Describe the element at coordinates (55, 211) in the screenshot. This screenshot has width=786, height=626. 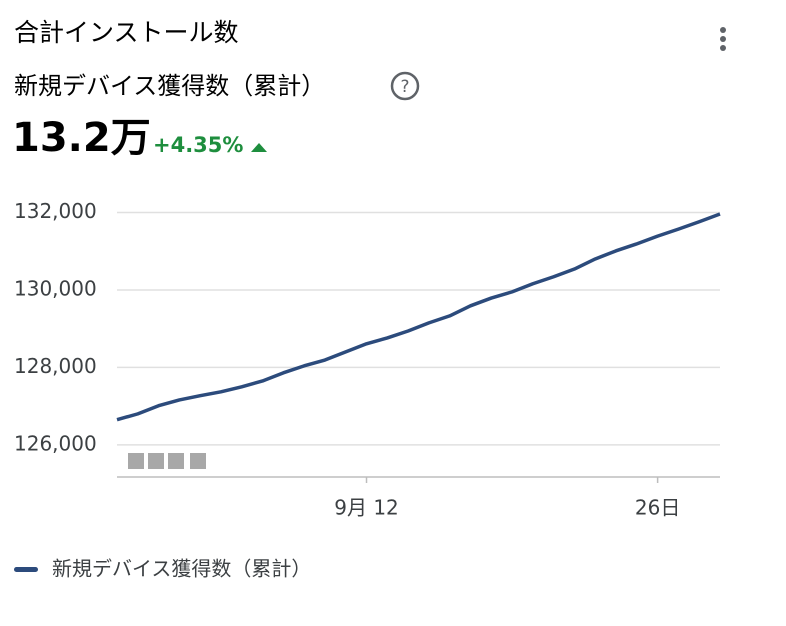
I see `y-tick-label: 132,000` at that location.